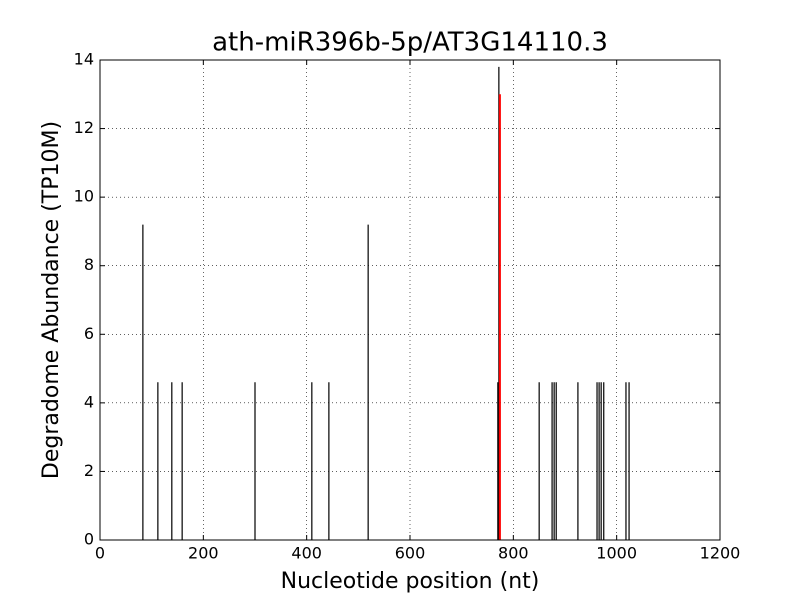 This screenshot has height=600, width=800. I want to click on x-tick-label: 1000, so click(616, 553).